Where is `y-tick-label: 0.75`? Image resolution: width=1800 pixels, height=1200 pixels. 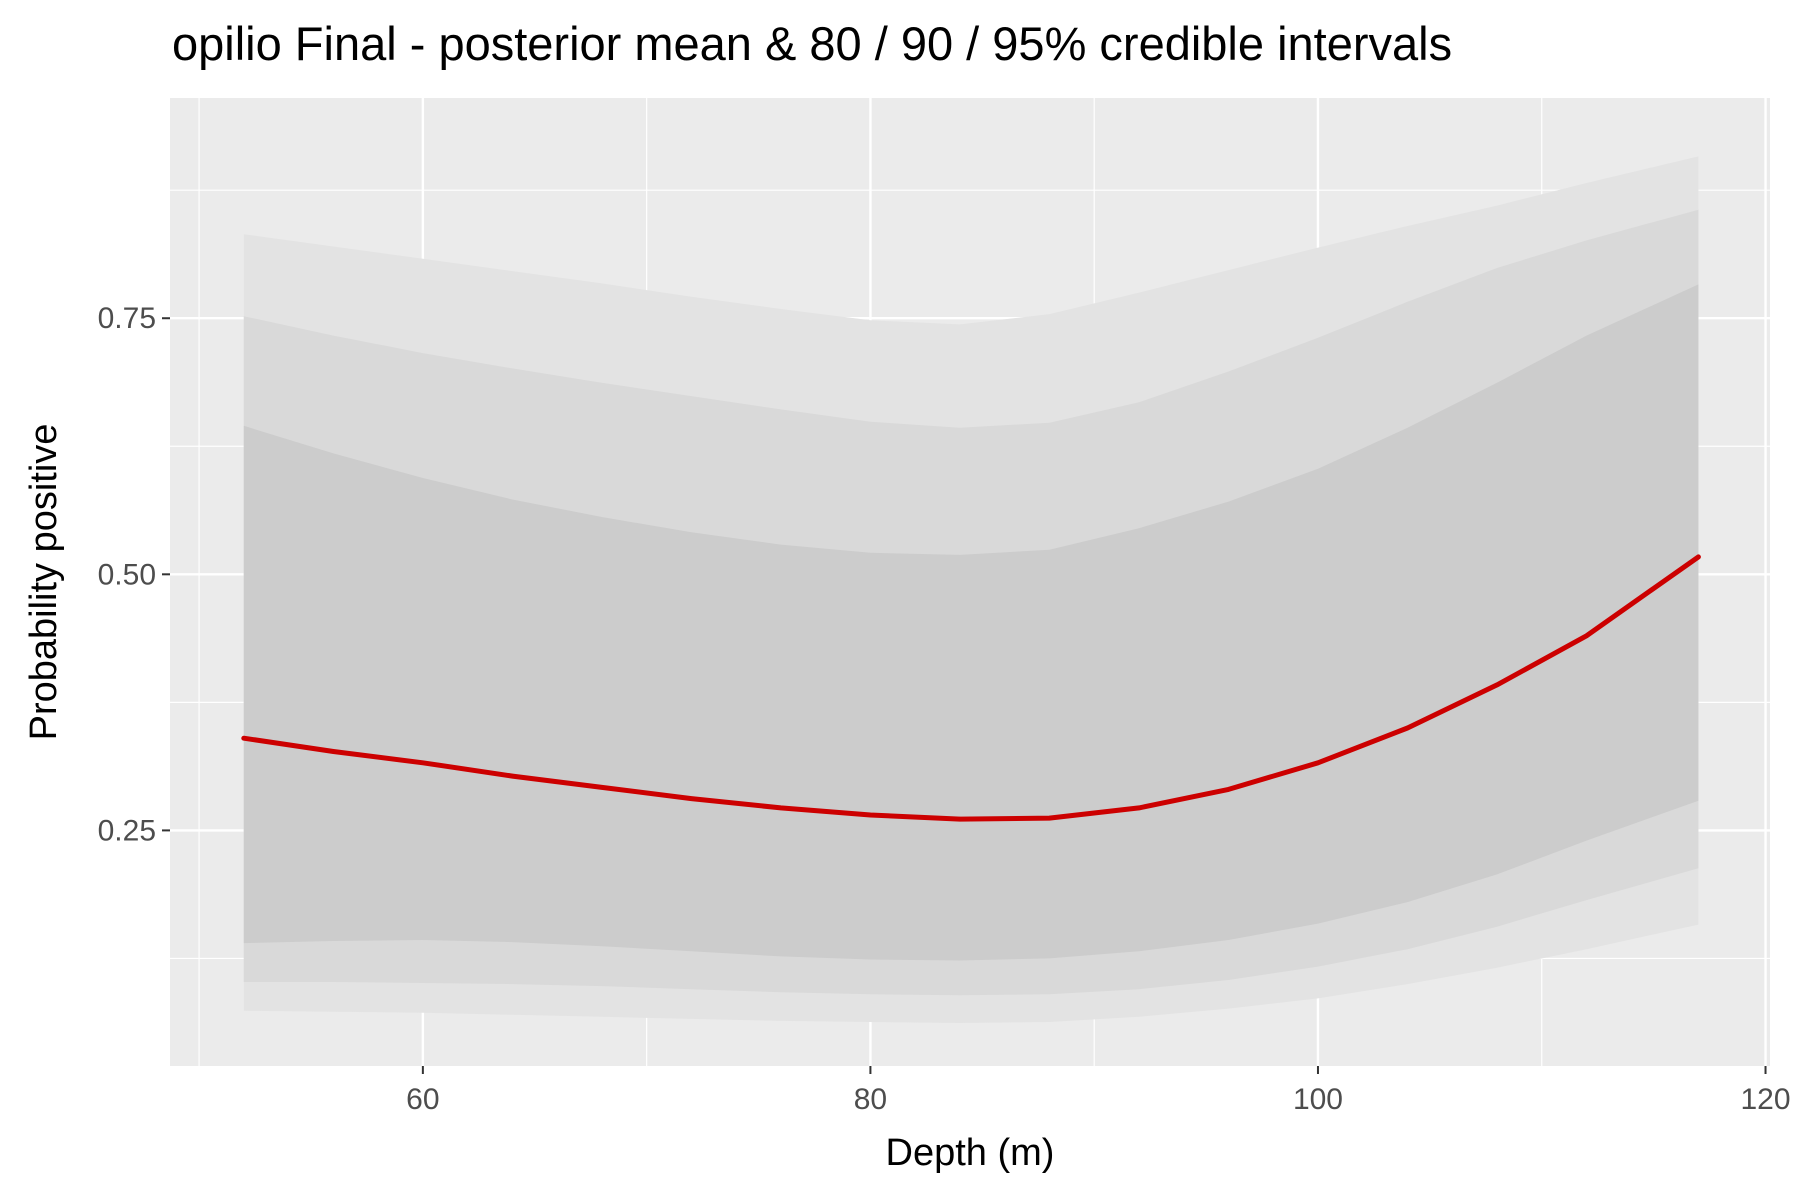 y-tick-label: 0.75 is located at coordinates (127, 318).